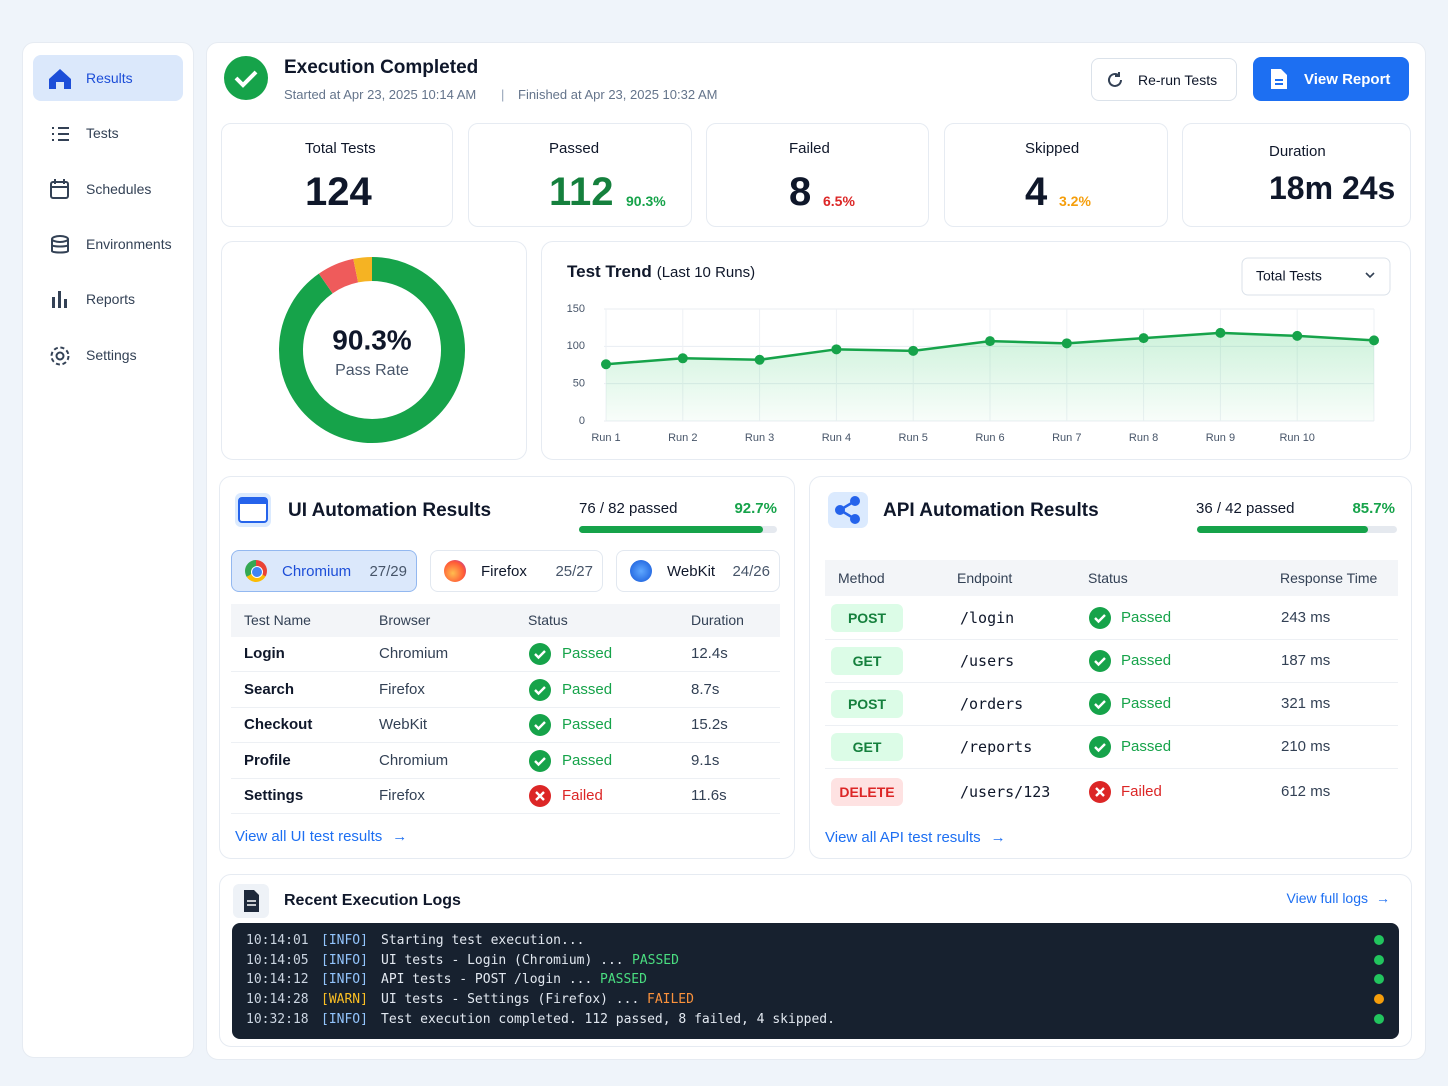 Image resolution: width=1448 pixels, height=1086 pixels. Describe the element at coordinates (340, 148) in the screenshot. I see `stat-label: Total Tests` at that location.